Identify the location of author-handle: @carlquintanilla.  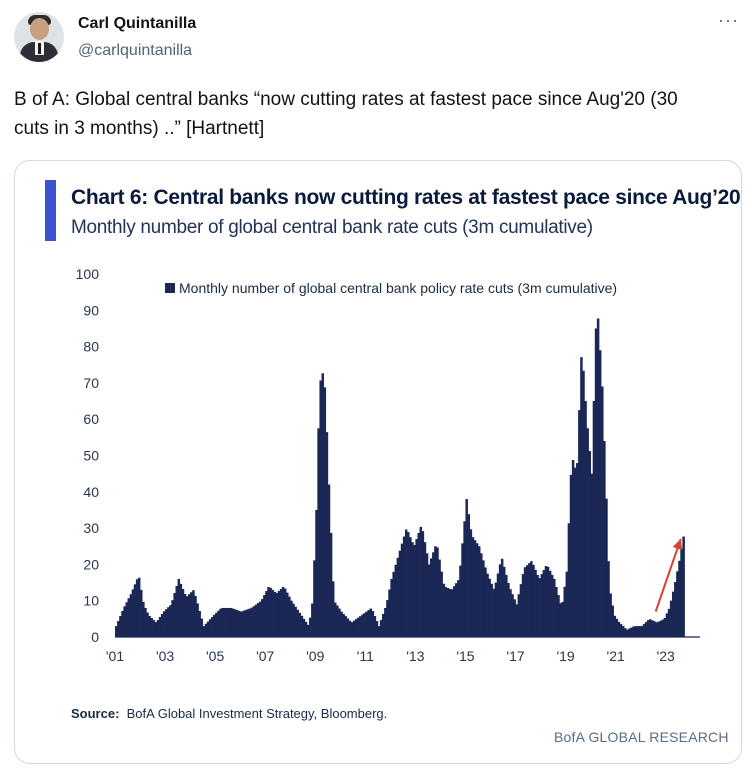
(135, 50).